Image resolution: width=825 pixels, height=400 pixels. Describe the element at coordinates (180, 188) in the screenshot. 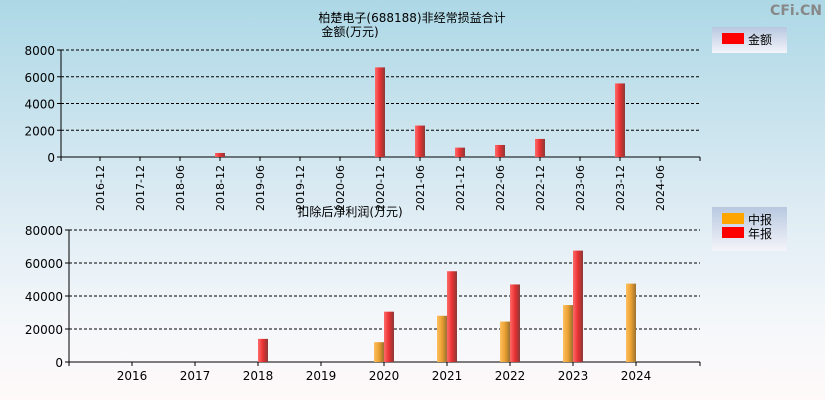

I see `x-tick-label: 2018-06` at that location.